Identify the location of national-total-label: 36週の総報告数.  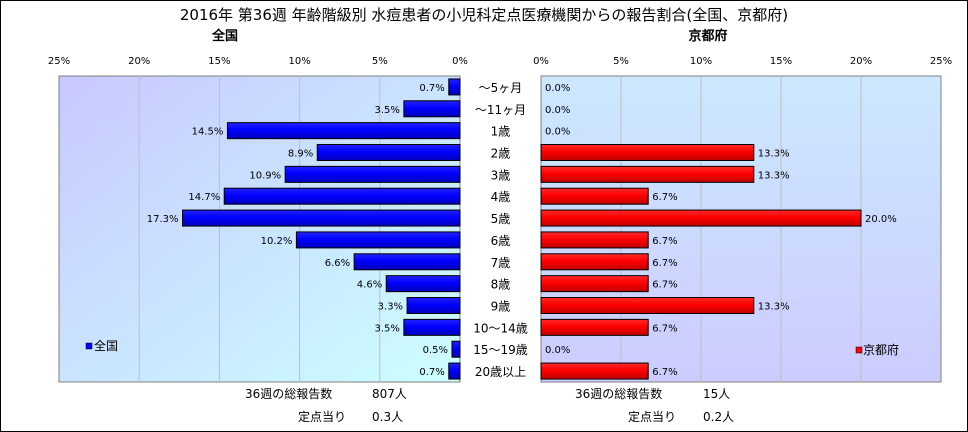
(288, 393).